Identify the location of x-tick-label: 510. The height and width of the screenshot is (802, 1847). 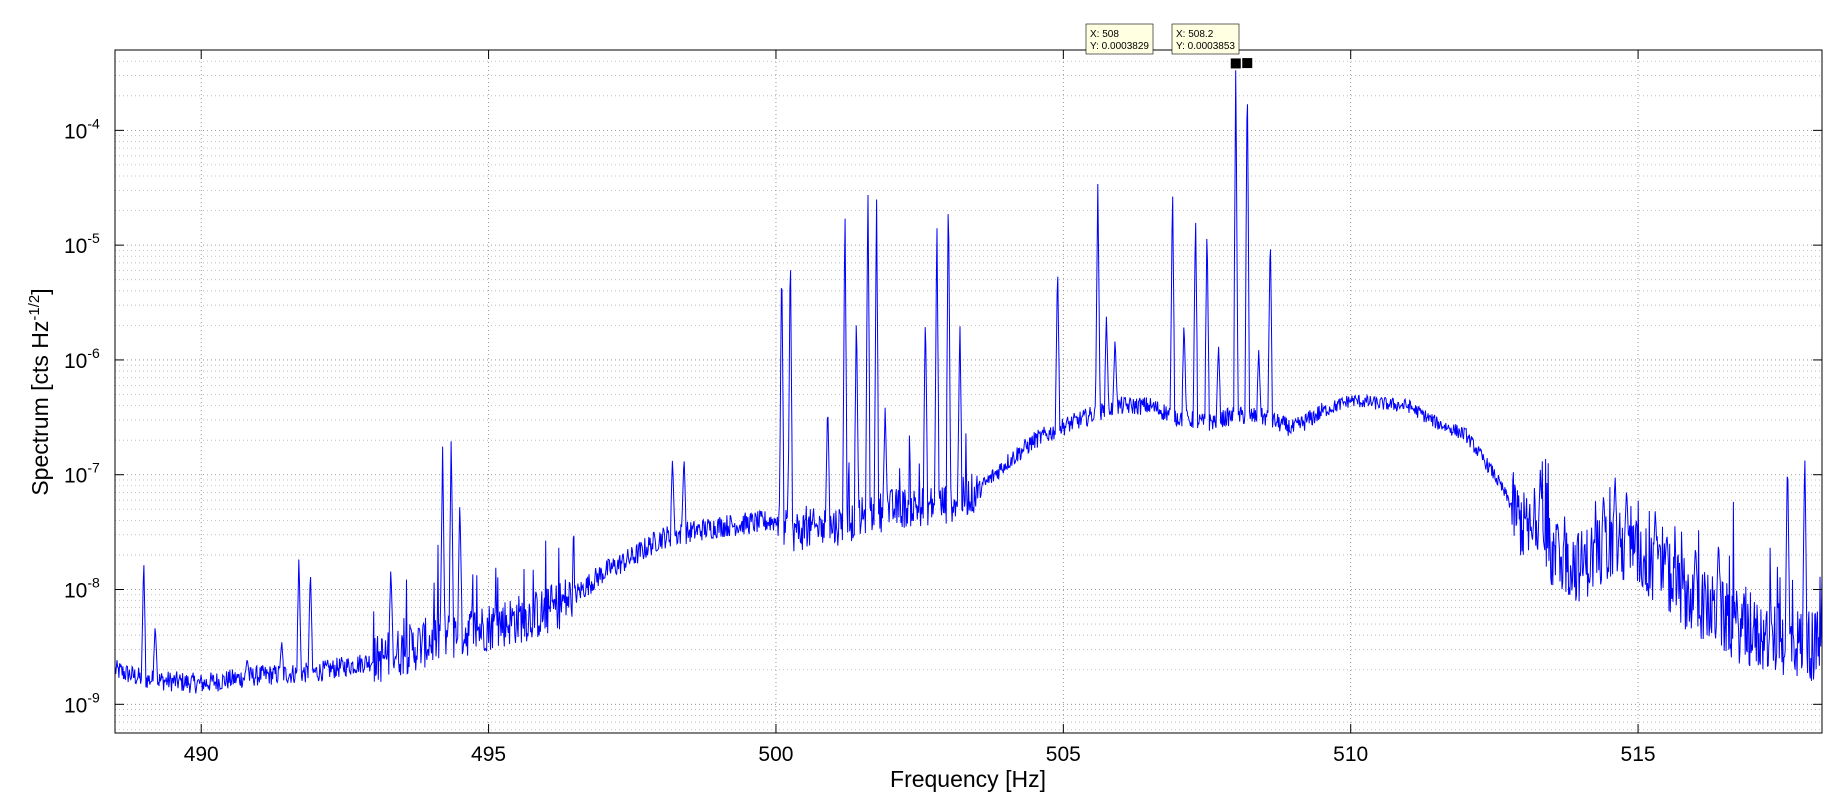
(1350, 754).